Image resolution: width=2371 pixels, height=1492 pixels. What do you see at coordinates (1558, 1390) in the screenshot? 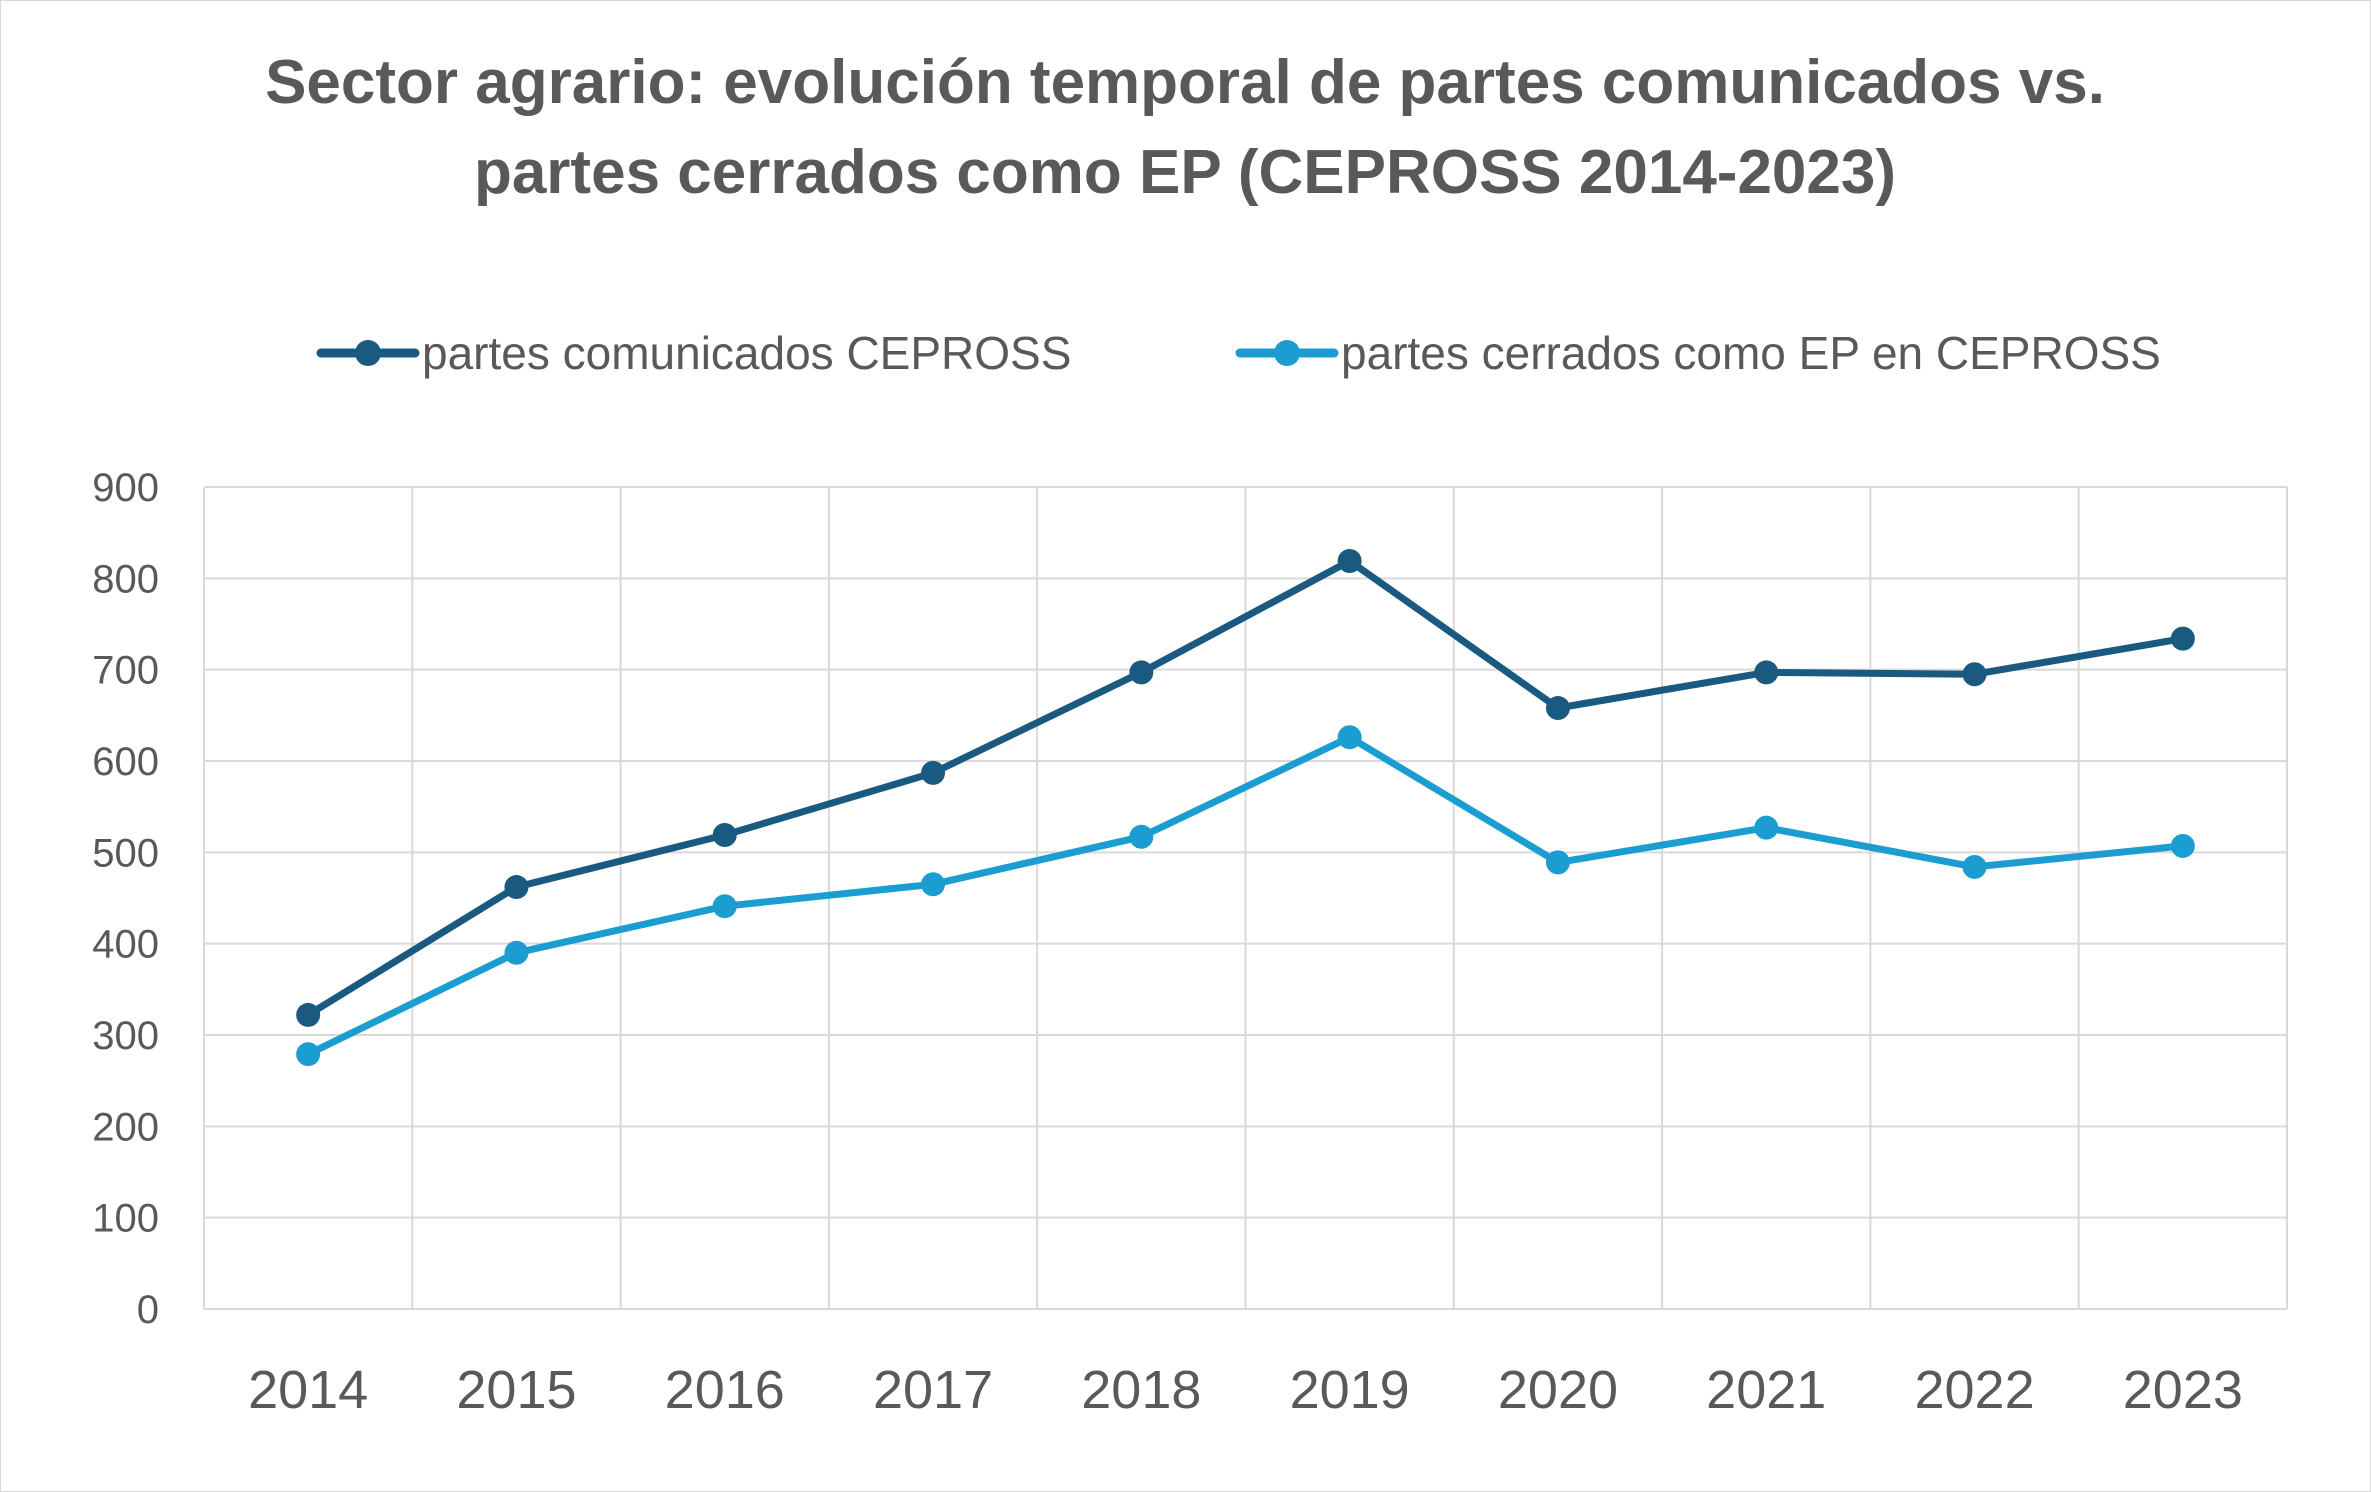
I see `x-tick-label: 2020` at bounding box center [1558, 1390].